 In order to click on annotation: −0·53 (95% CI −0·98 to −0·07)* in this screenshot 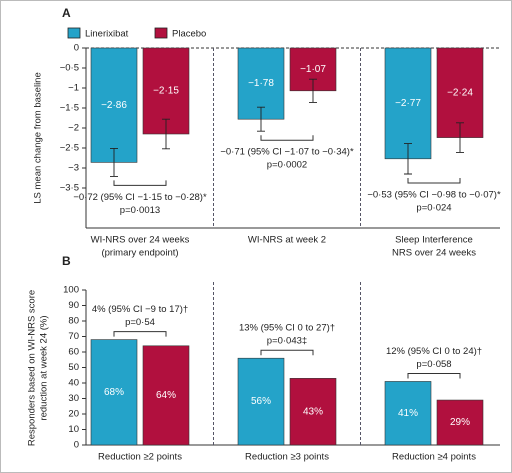, I will do `click(434, 195)`.